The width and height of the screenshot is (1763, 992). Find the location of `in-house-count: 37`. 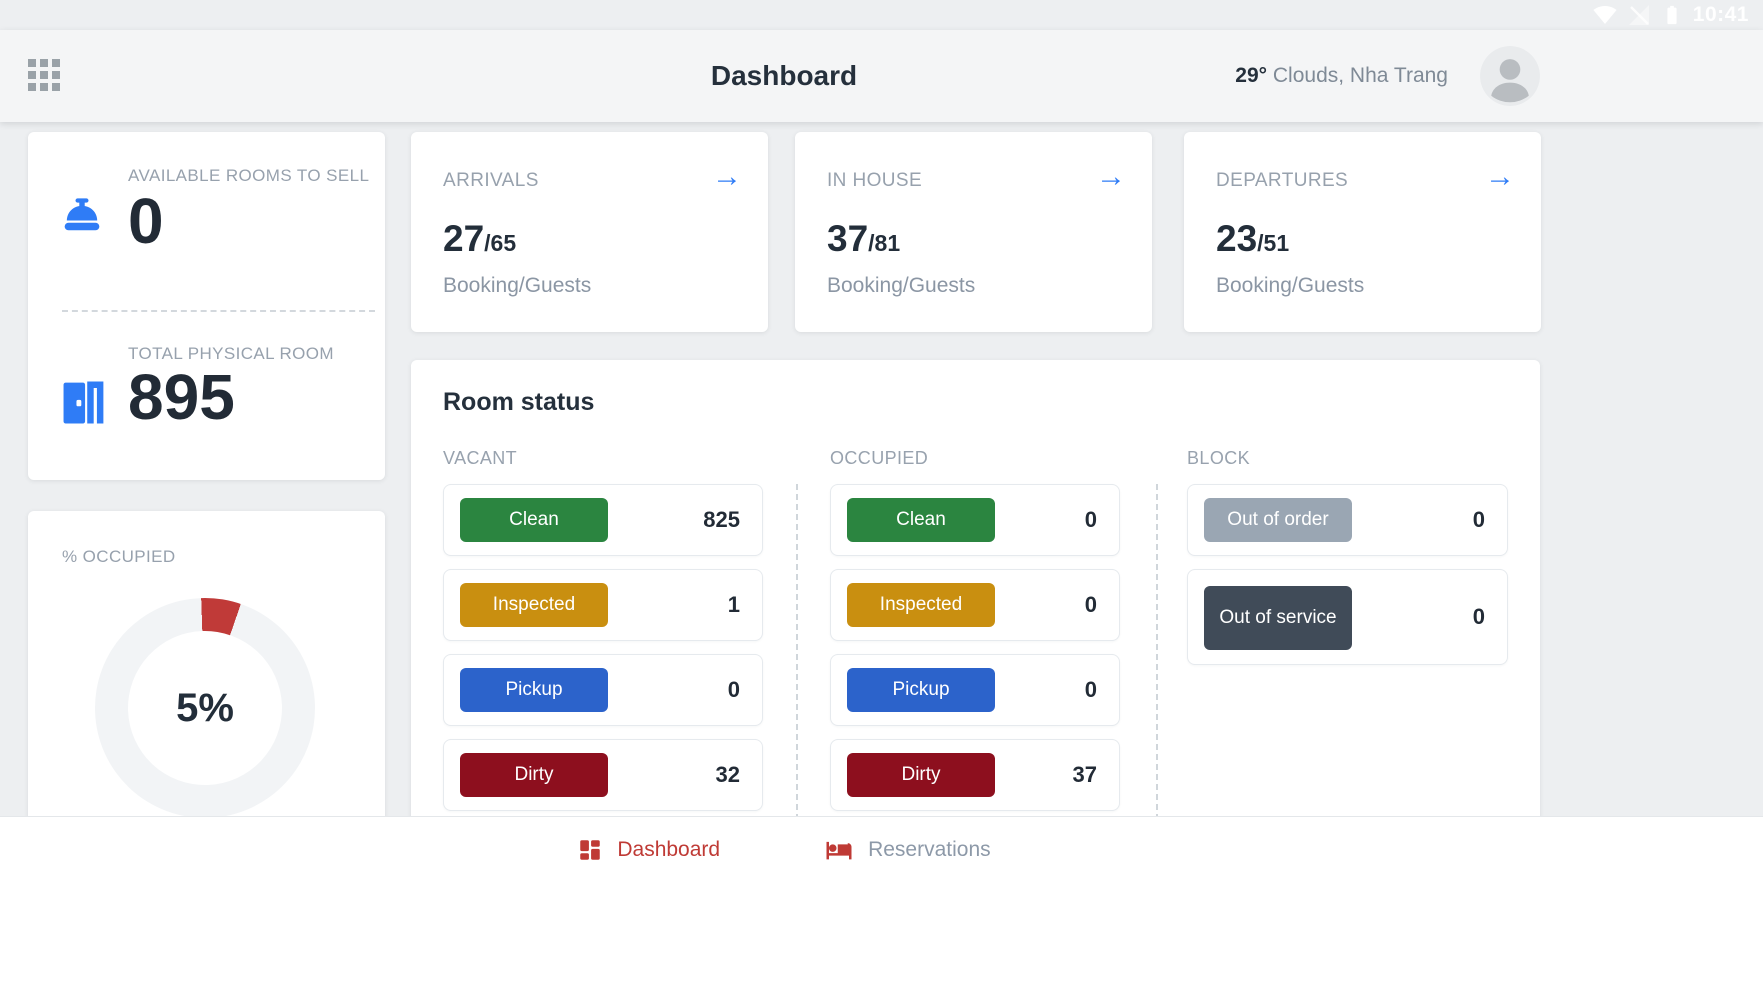

in-house-count: 37 is located at coordinates (848, 238).